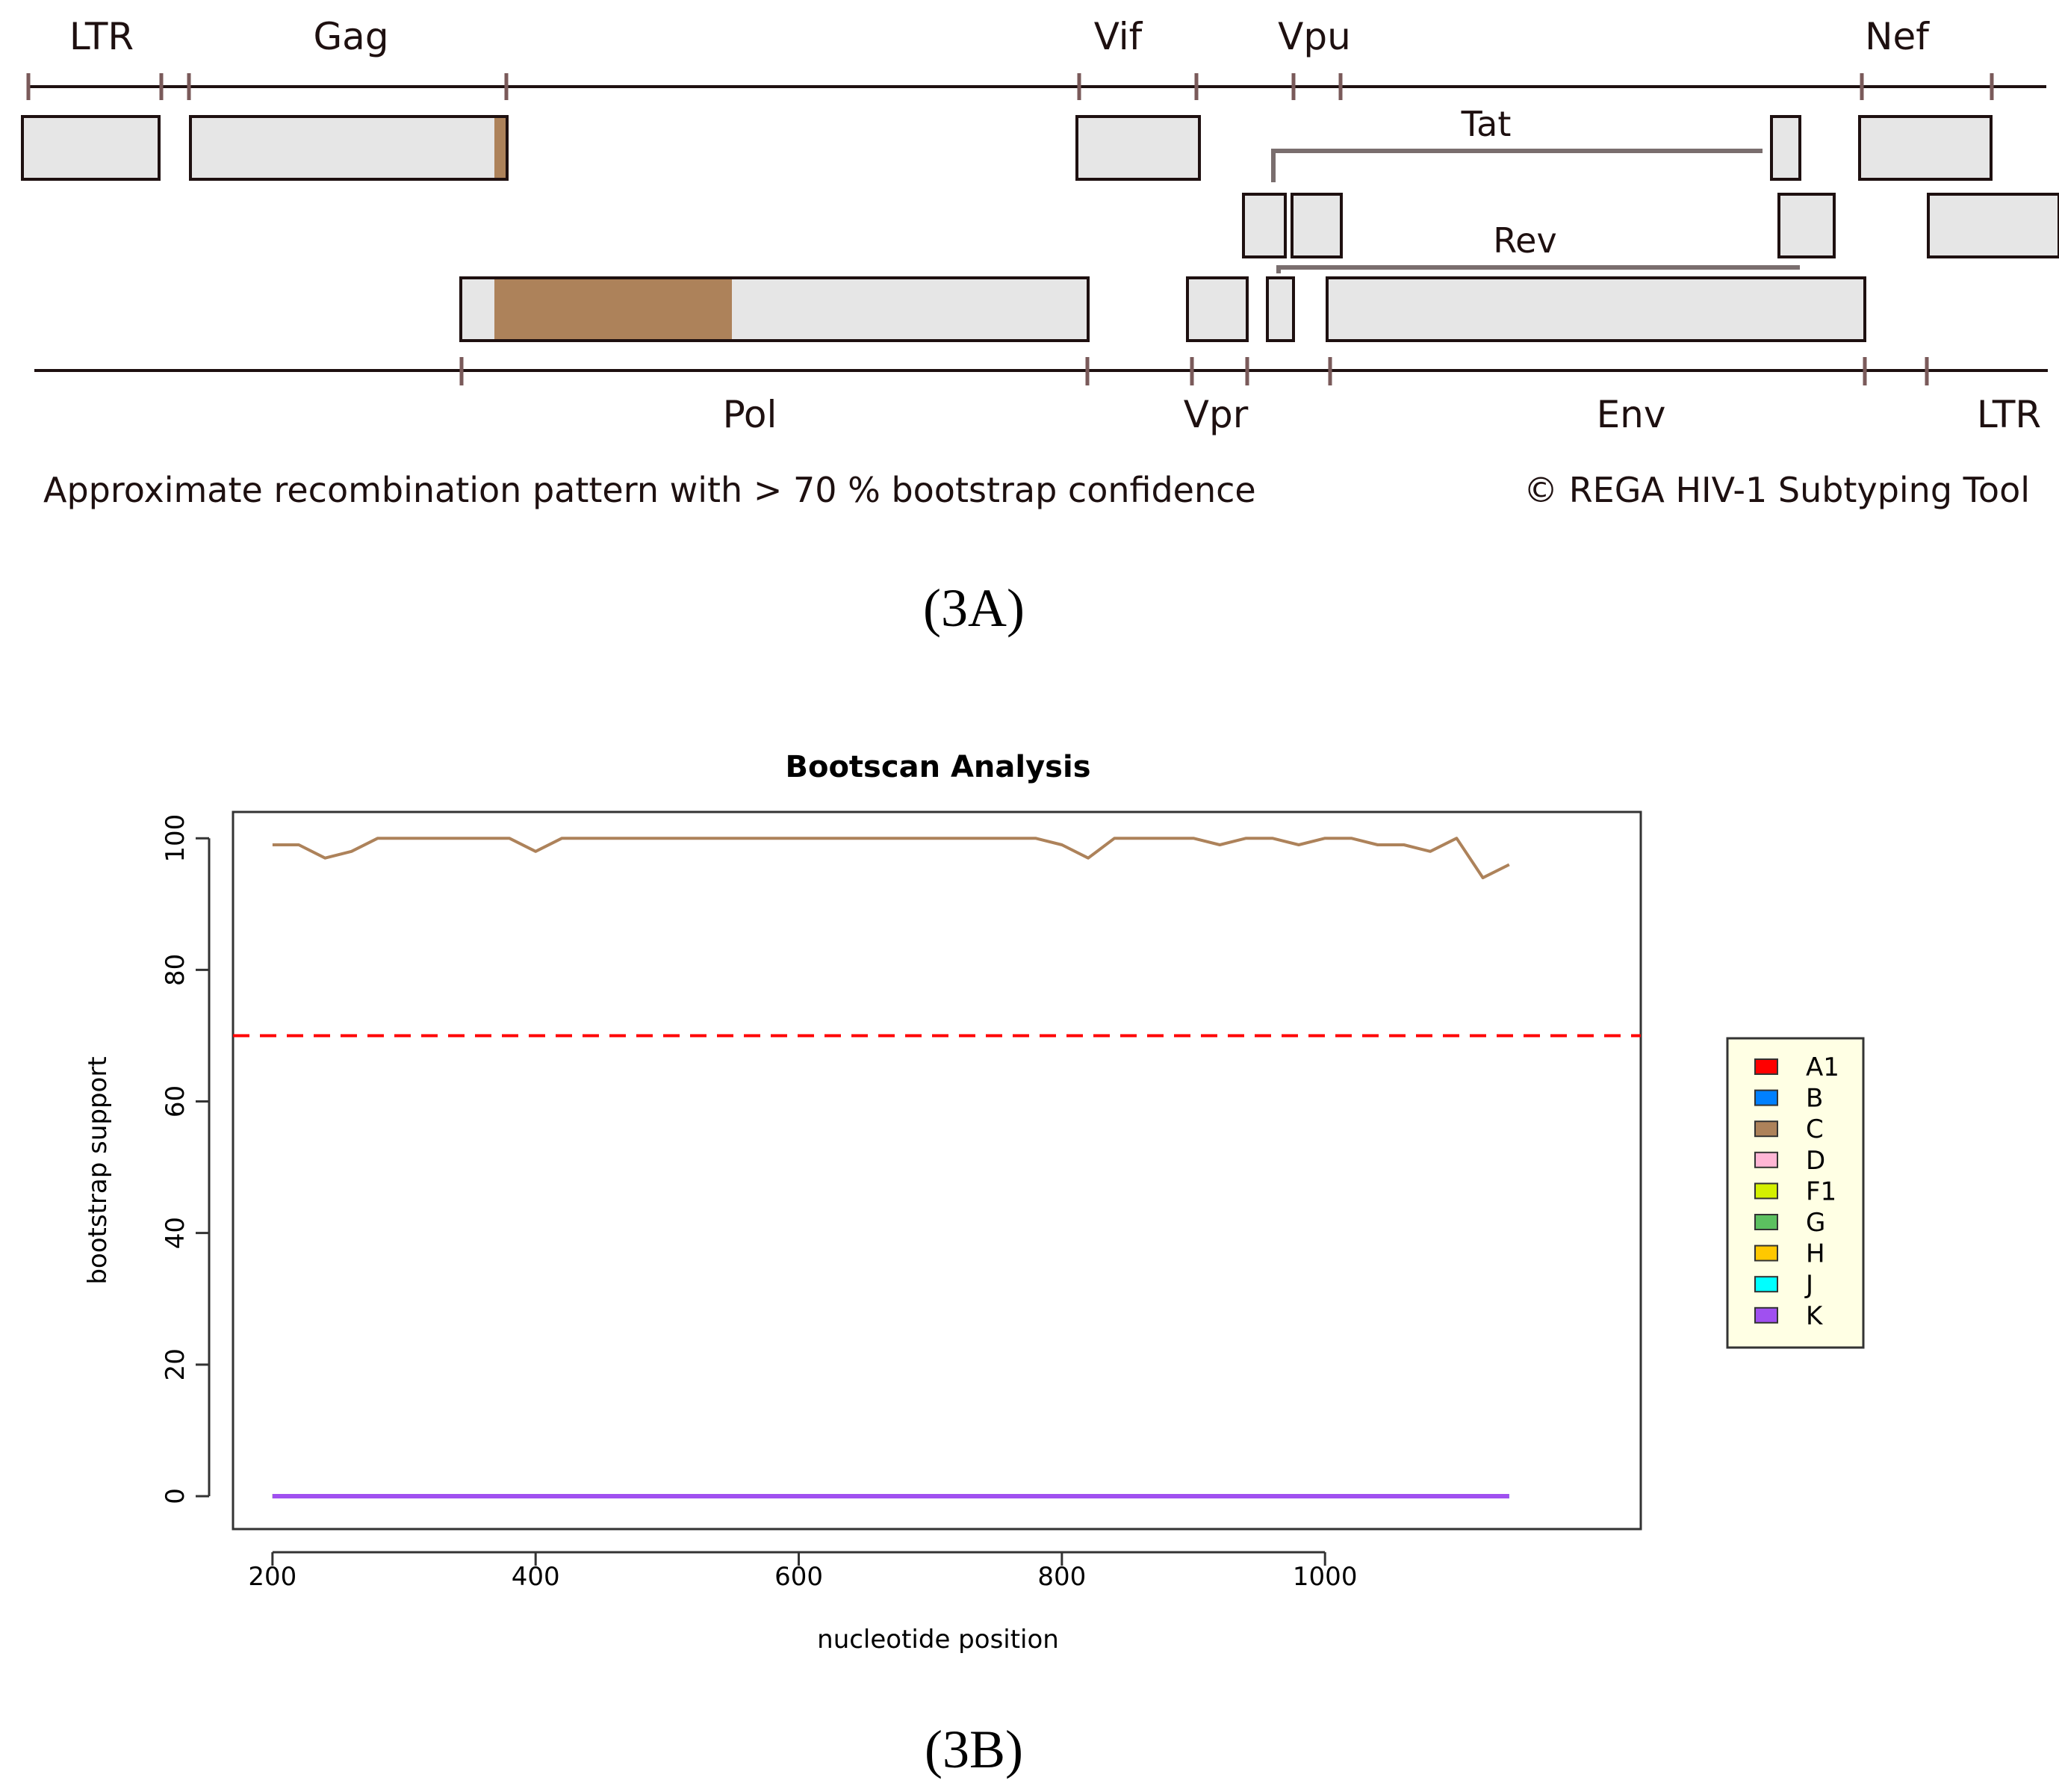 Image resolution: width=2059 pixels, height=1792 pixels. What do you see at coordinates (176, 1364) in the screenshot?
I see `y-tick-label: 20` at bounding box center [176, 1364].